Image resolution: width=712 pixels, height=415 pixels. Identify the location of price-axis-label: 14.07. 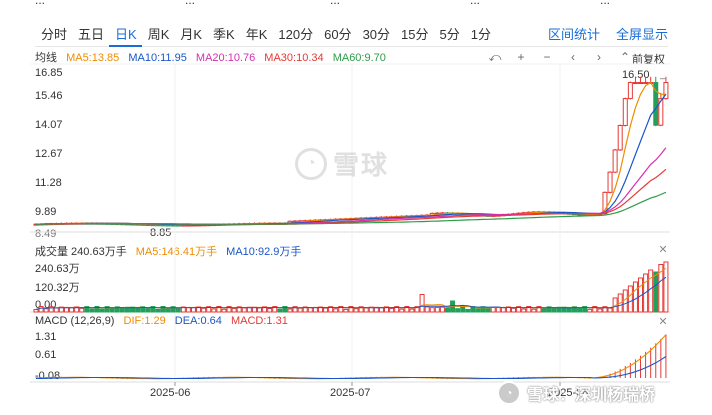
(49, 125).